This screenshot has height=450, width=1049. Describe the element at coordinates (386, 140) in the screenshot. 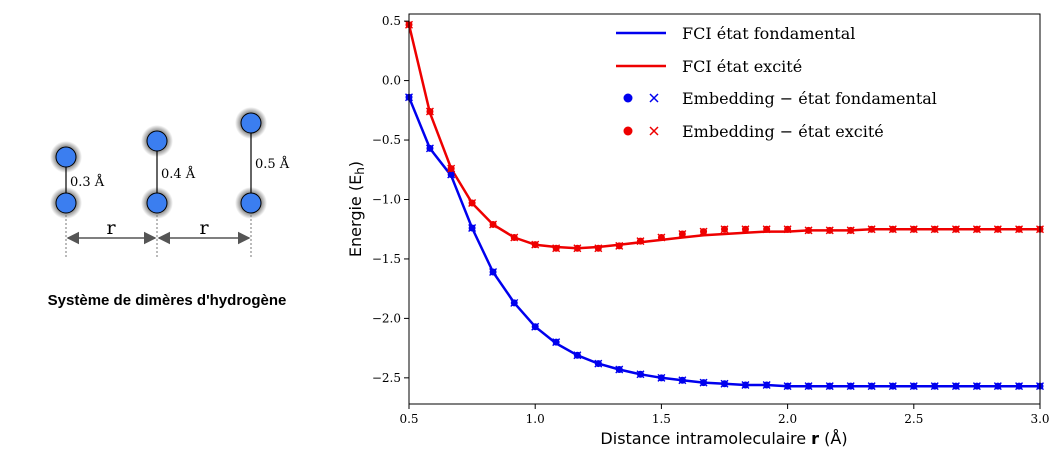

I see `y-tick-label: −0.5` at that location.